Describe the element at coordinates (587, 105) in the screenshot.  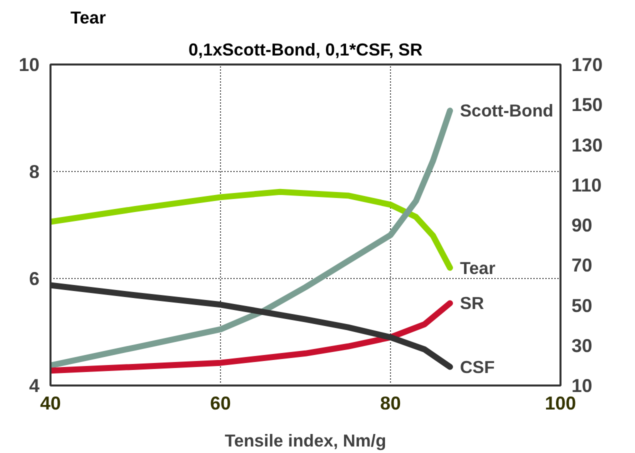
I see `y2-tick-label: 150` at that location.